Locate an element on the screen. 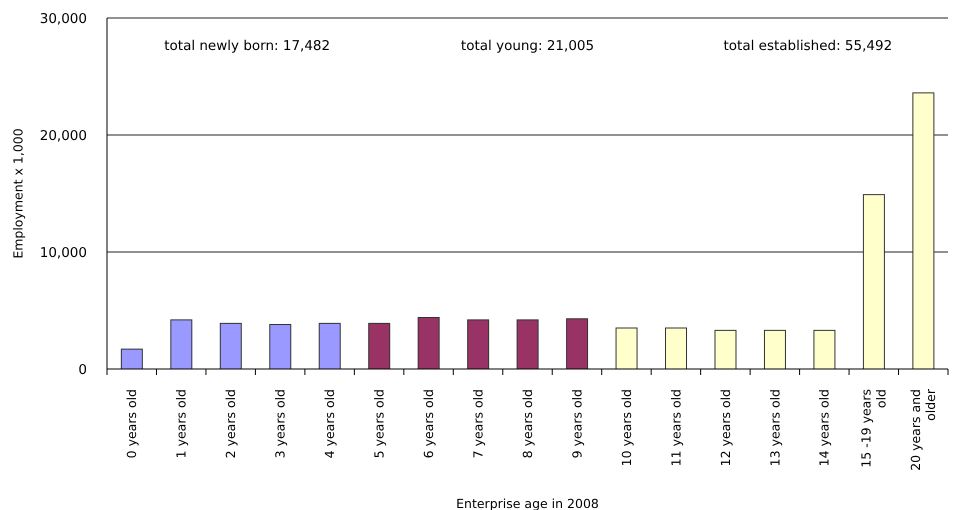  x-tick-label: 20 years and older is located at coordinates (923, 429).